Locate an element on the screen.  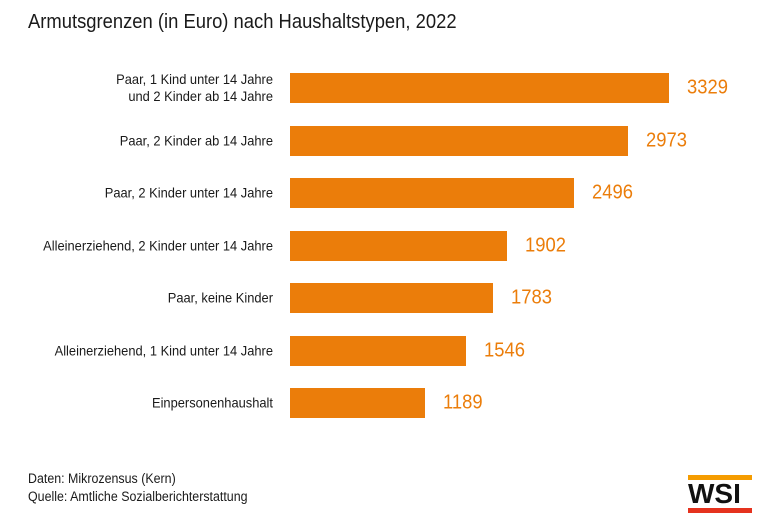
value-label: 2973 is located at coordinates (666, 140).